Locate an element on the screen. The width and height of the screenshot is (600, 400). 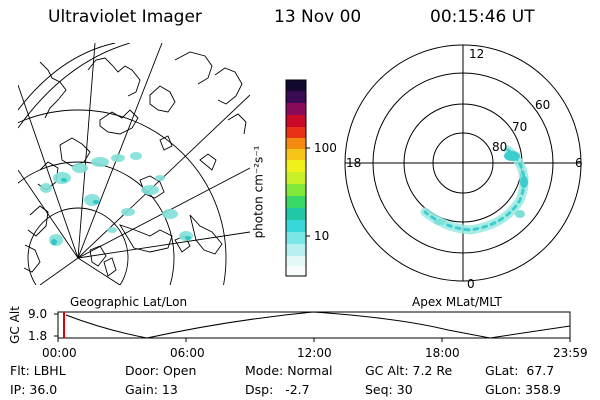
mode-info: Mode: Normal is located at coordinates (289, 370).